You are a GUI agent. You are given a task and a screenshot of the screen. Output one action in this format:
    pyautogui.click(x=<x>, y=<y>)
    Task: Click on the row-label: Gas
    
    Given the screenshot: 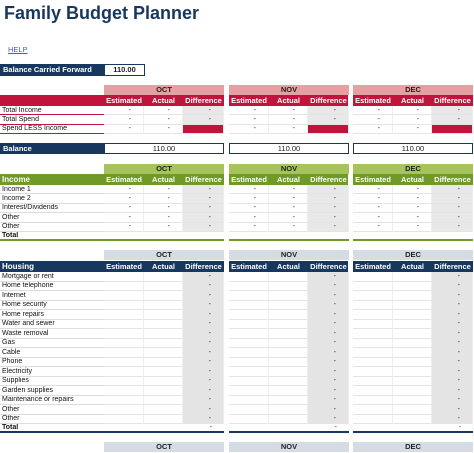 What is the action you would take?
    pyautogui.click(x=52, y=343)
    